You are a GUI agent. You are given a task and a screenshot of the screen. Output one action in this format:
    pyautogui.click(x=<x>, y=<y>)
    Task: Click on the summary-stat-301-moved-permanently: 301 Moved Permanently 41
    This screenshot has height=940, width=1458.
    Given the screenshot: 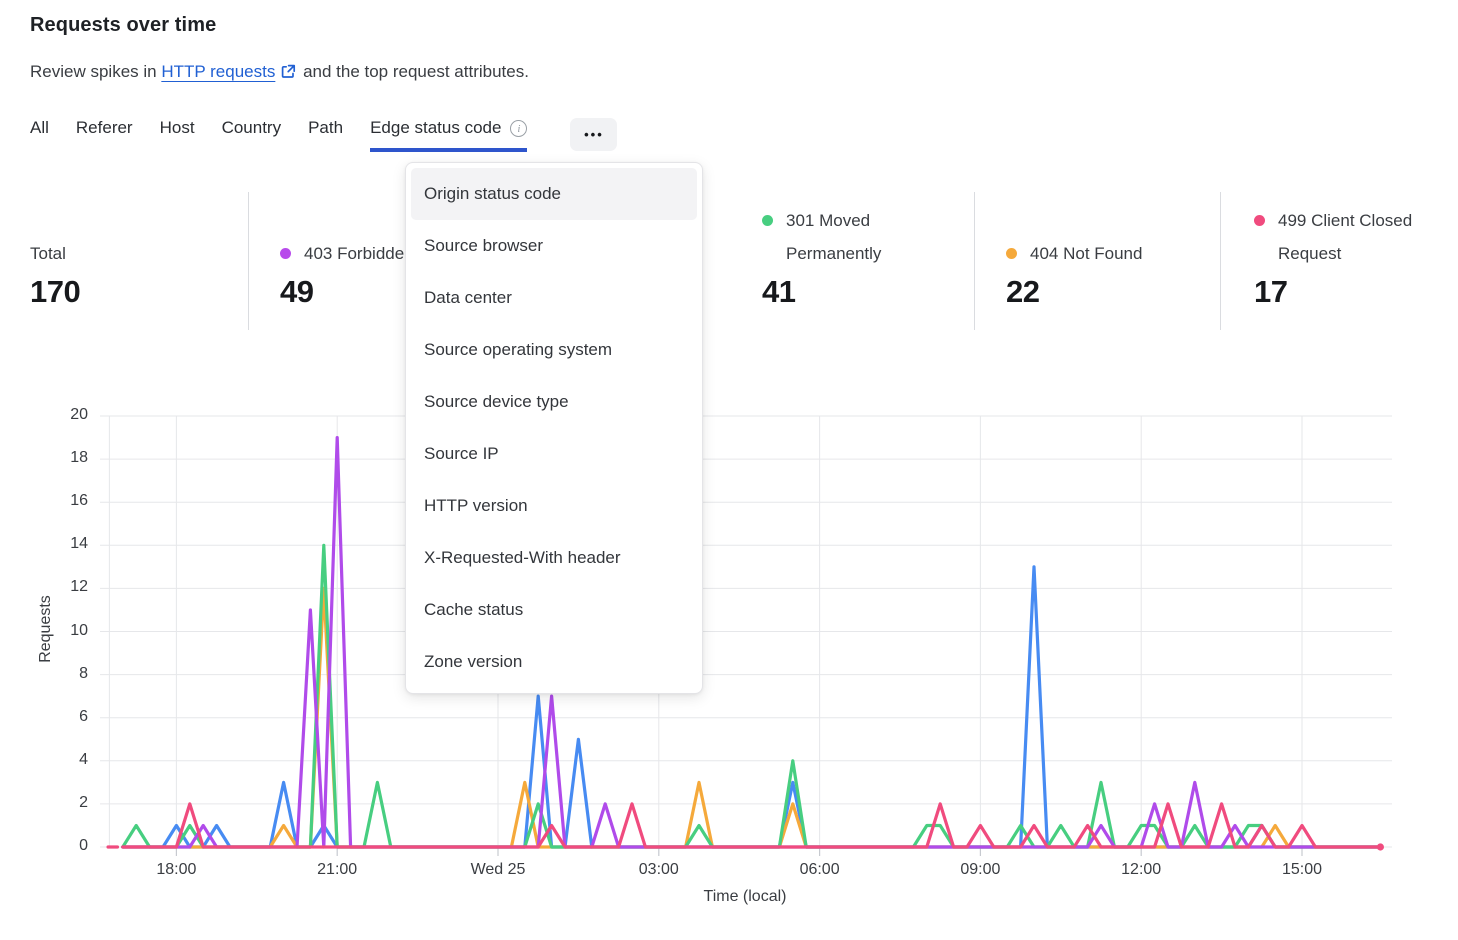 What is the action you would take?
    pyautogui.click(x=862, y=254)
    